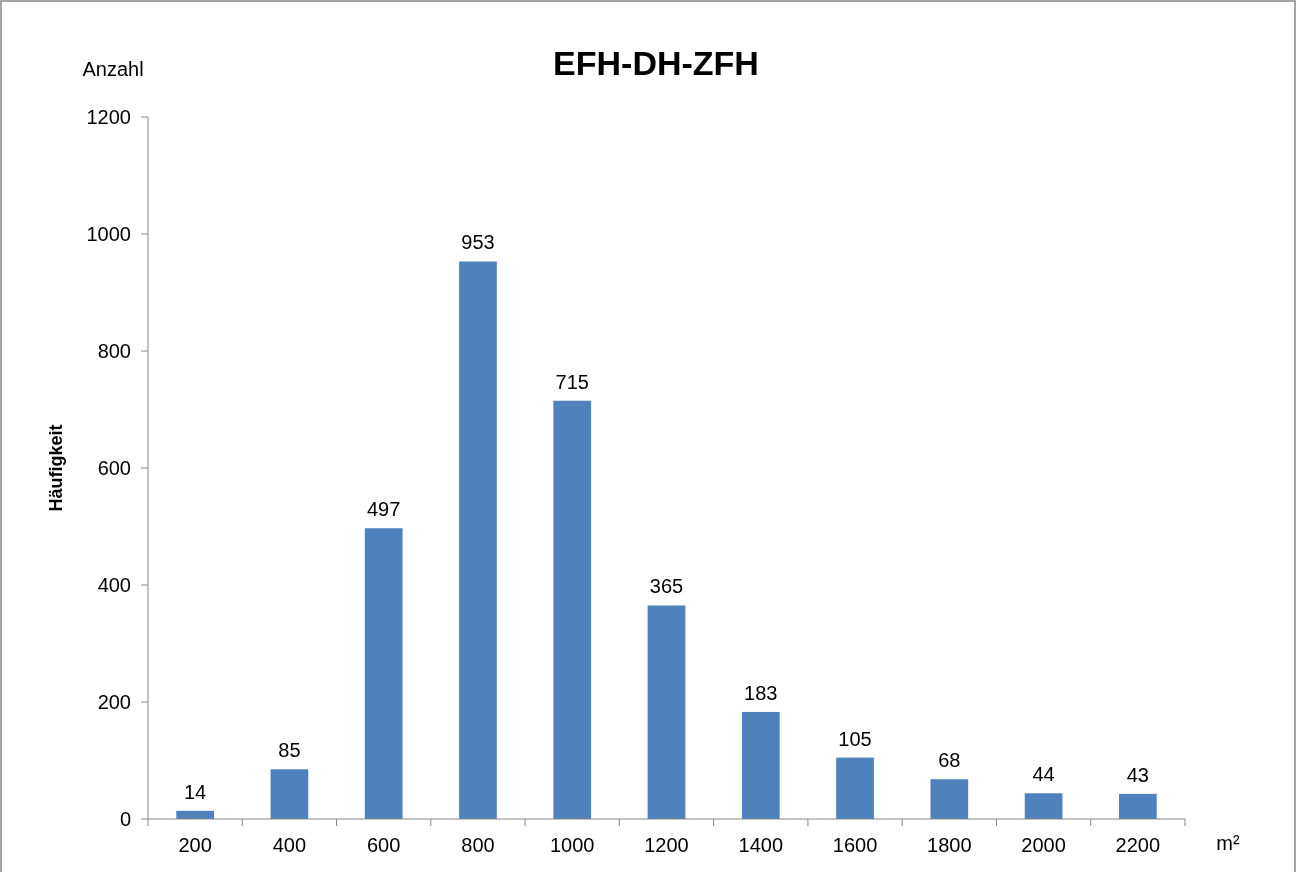  Describe the element at coordinates (949, 760) in the screenshot. I see `data-label: 68` at that location.